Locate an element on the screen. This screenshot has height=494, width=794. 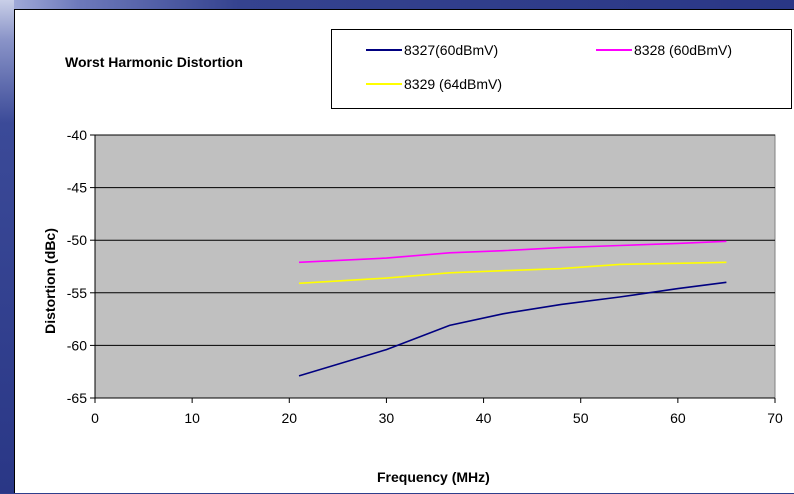
x-tick-label: 30 is located at coordinates (387, 418).